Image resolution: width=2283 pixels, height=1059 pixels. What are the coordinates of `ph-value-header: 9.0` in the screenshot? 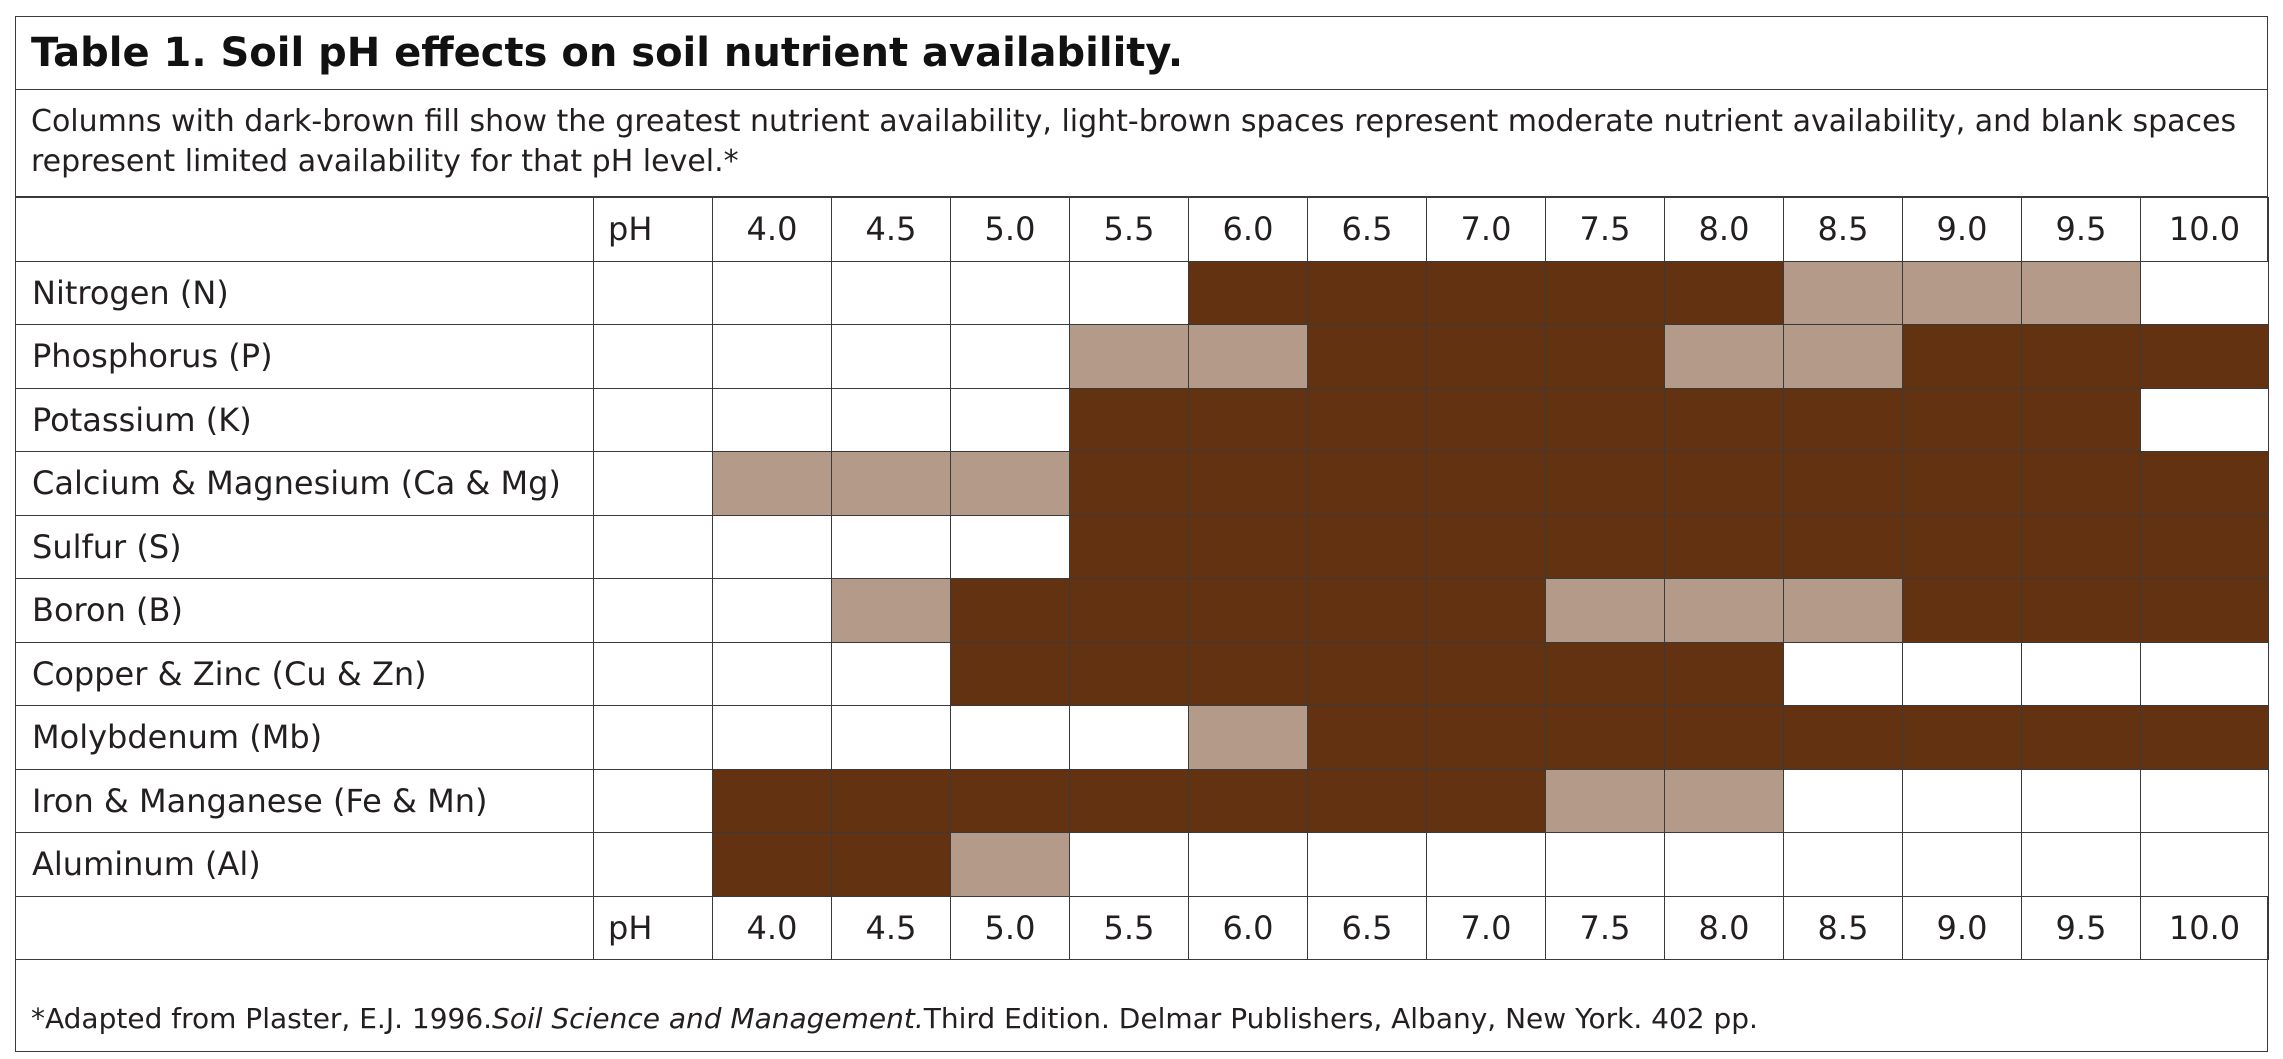 It's located at (1962, 229).